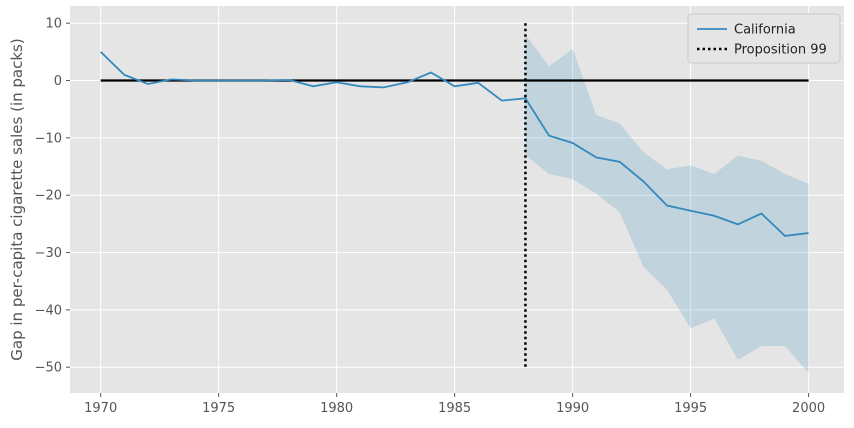 The image size is (854, 428). I want to click on y-tick-label: −40, so click(48, 310).